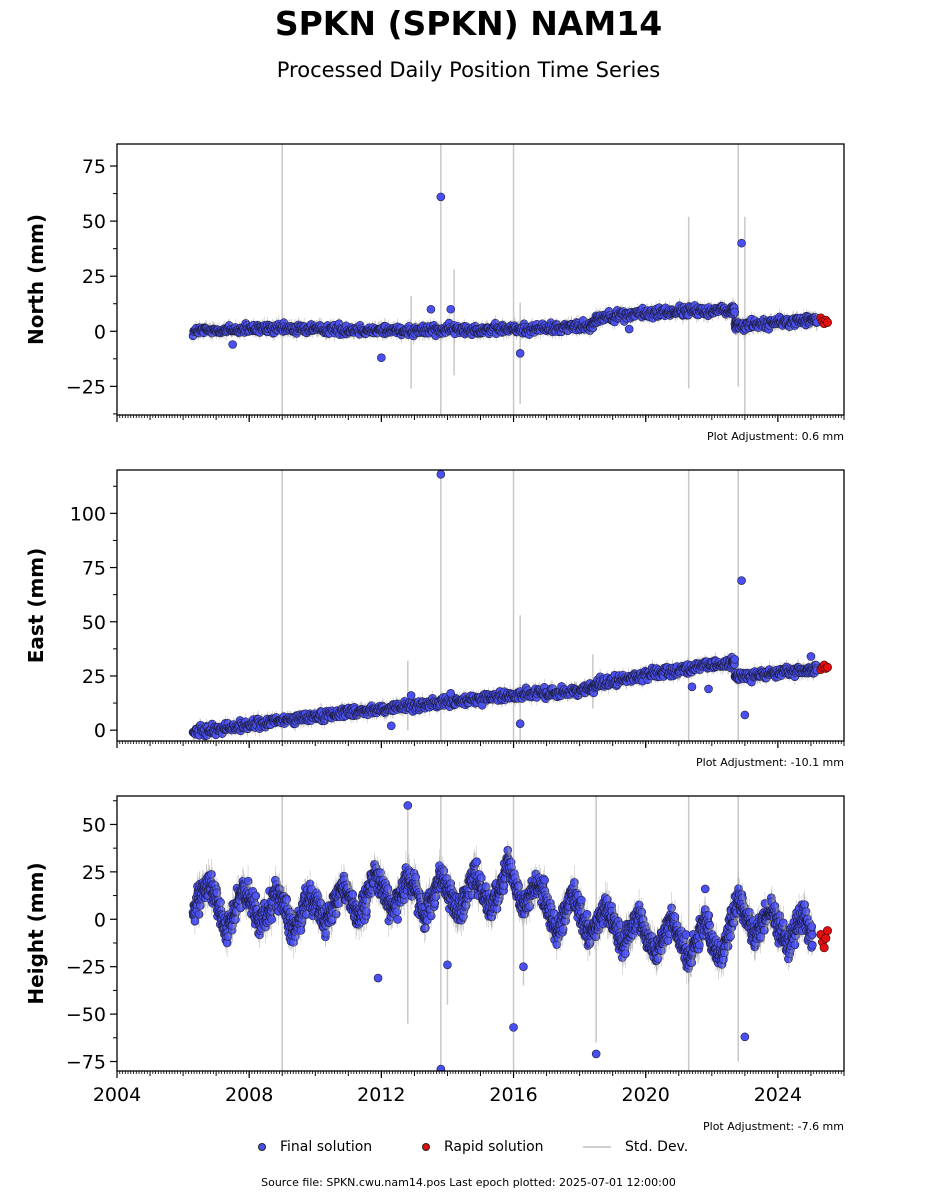  Describe the element at coordinates (88, 514) in the screenshot. I see `y-tick-label: 100` at that location.